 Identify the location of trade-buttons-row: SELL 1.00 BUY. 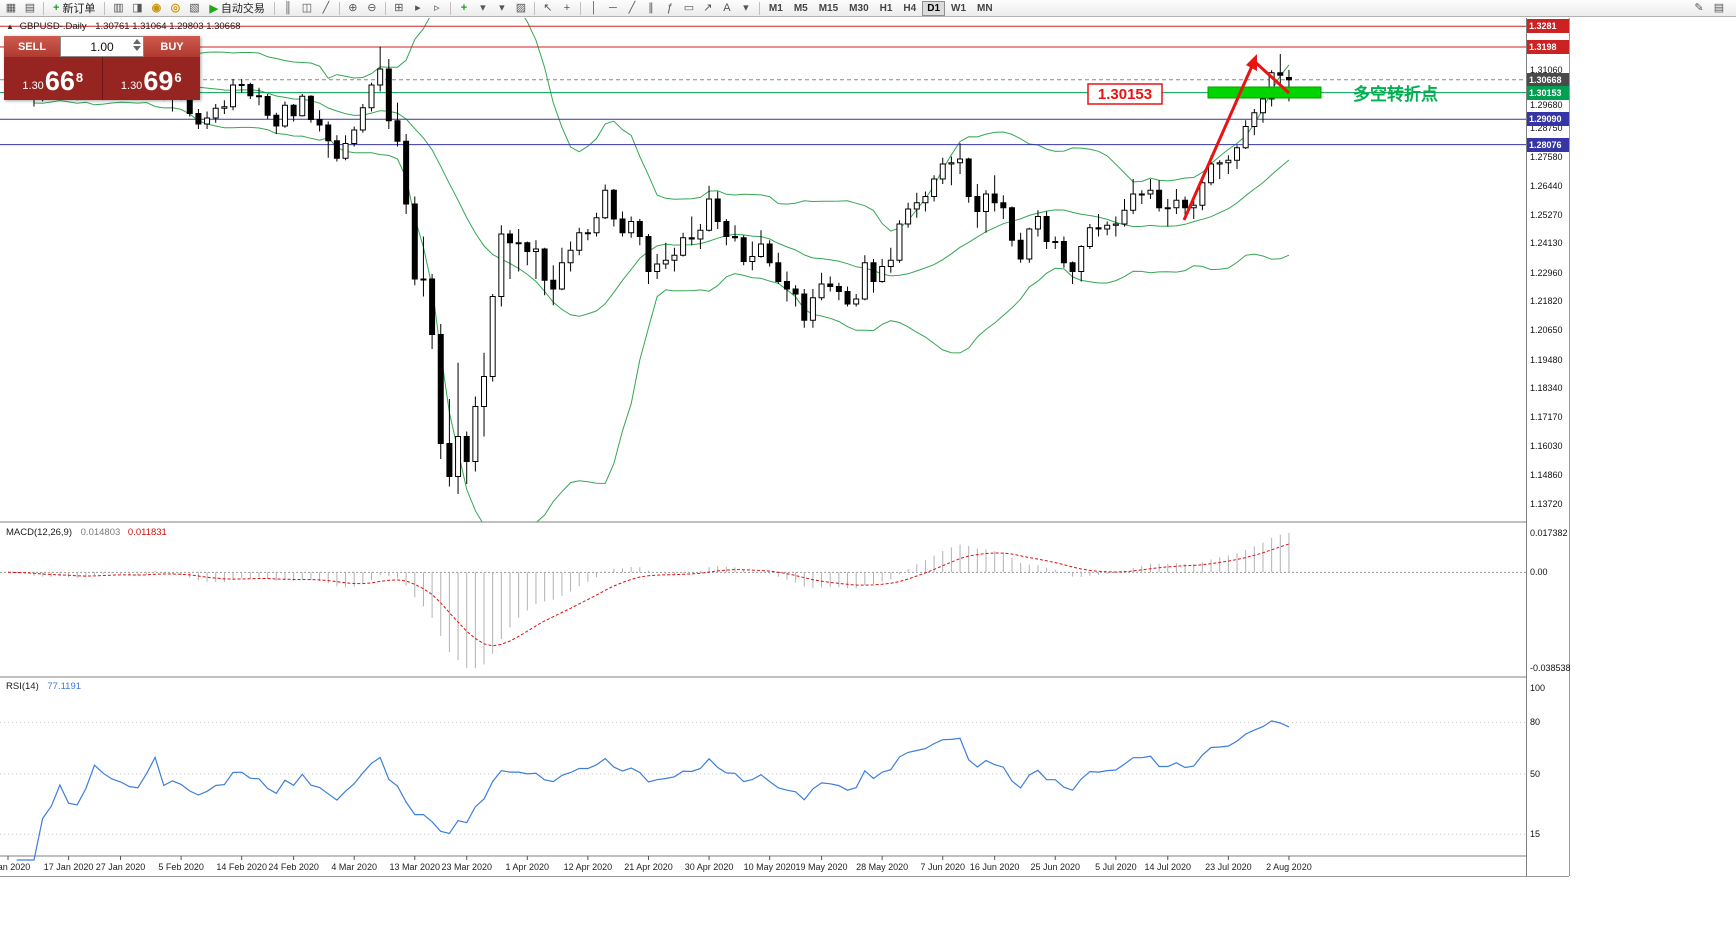
(102, 46).